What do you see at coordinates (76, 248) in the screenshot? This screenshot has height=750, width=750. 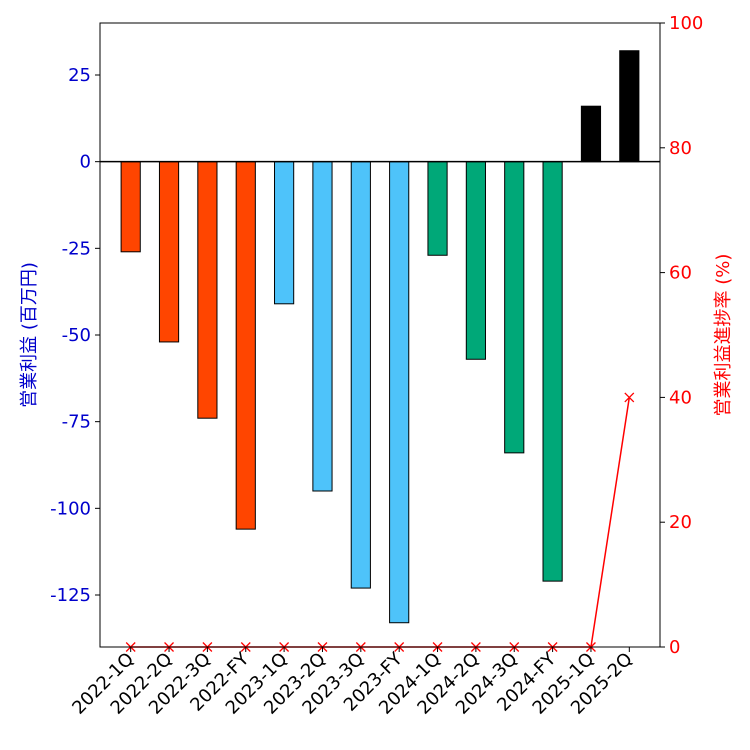 I see `left-tick-label: -25` at bounding box center [76, 248].